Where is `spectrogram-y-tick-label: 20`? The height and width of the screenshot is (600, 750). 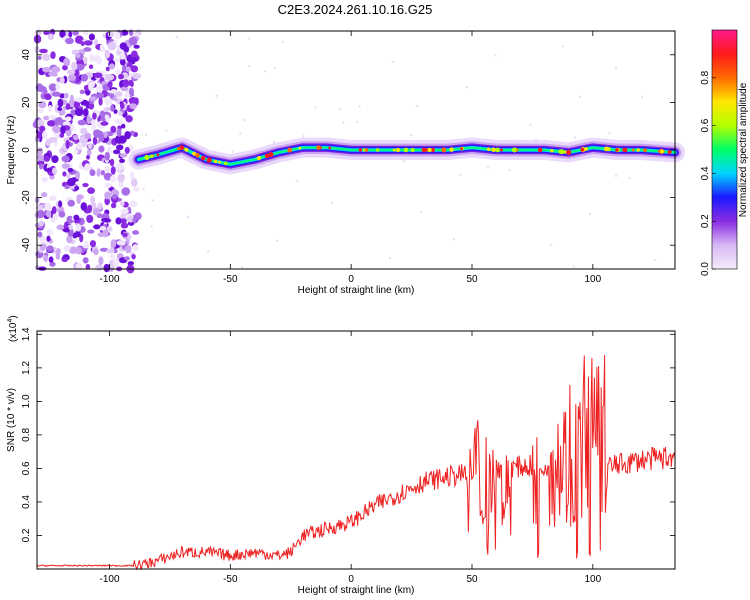
spectrogram-y-tick-label: 20 is located at coordinates (26, 102).